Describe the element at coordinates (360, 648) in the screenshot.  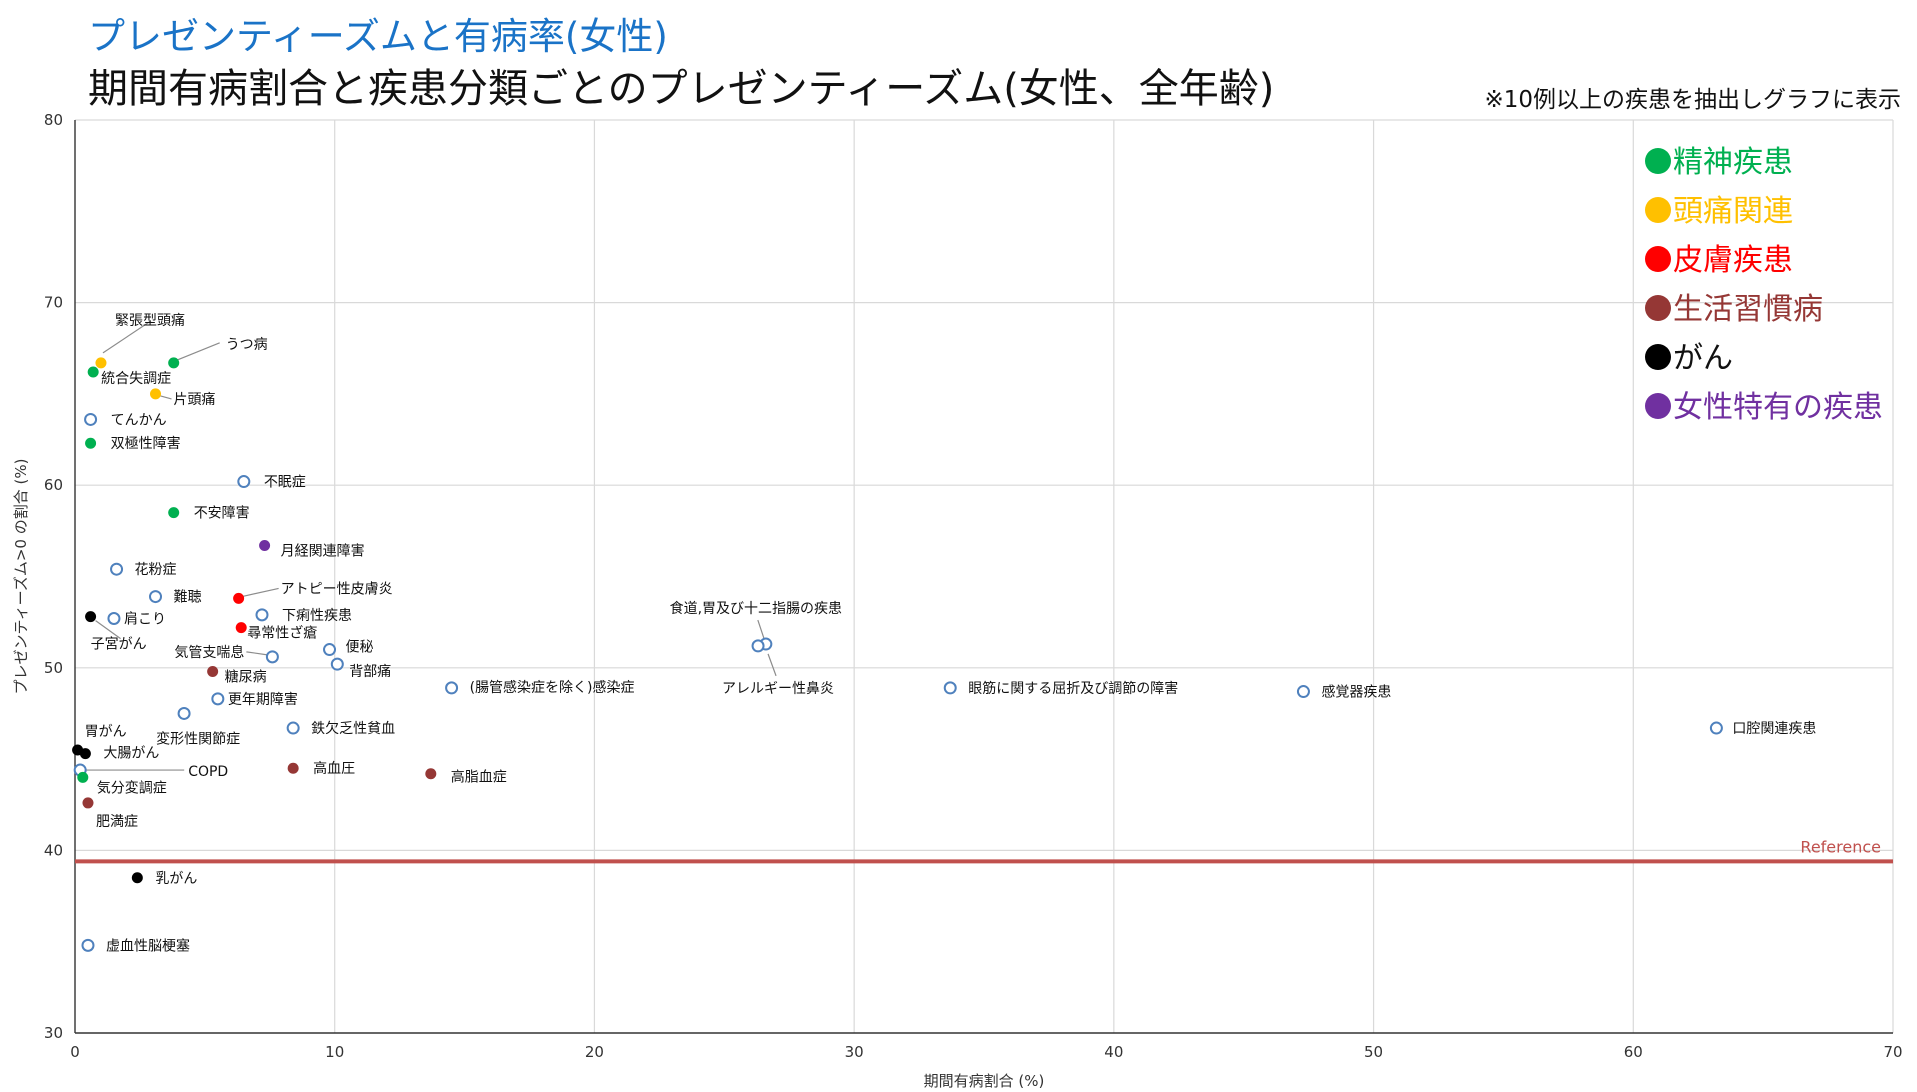
I see `point-label: 便秘` at that location.